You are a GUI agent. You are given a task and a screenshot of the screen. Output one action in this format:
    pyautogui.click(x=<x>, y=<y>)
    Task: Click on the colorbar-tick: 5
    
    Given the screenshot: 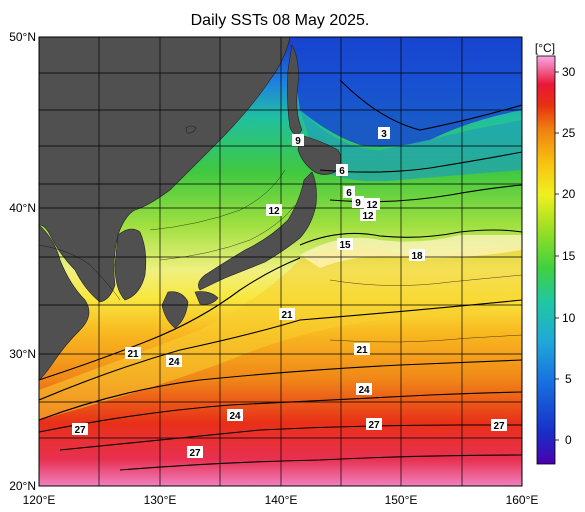 What is the action you would take?
    pyautogui.click(x=568, y=379)
    